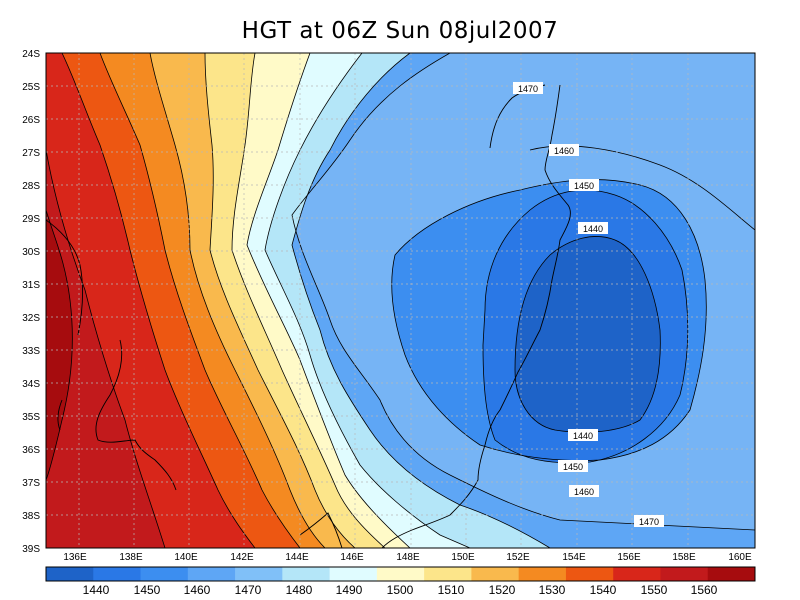 Image resolution: width=800 pixels, height=600 pixels. What do you see at coordinates (31, 318) in the screenshot?
I see `lat-label: 32S` at bounding box center [31, 318].